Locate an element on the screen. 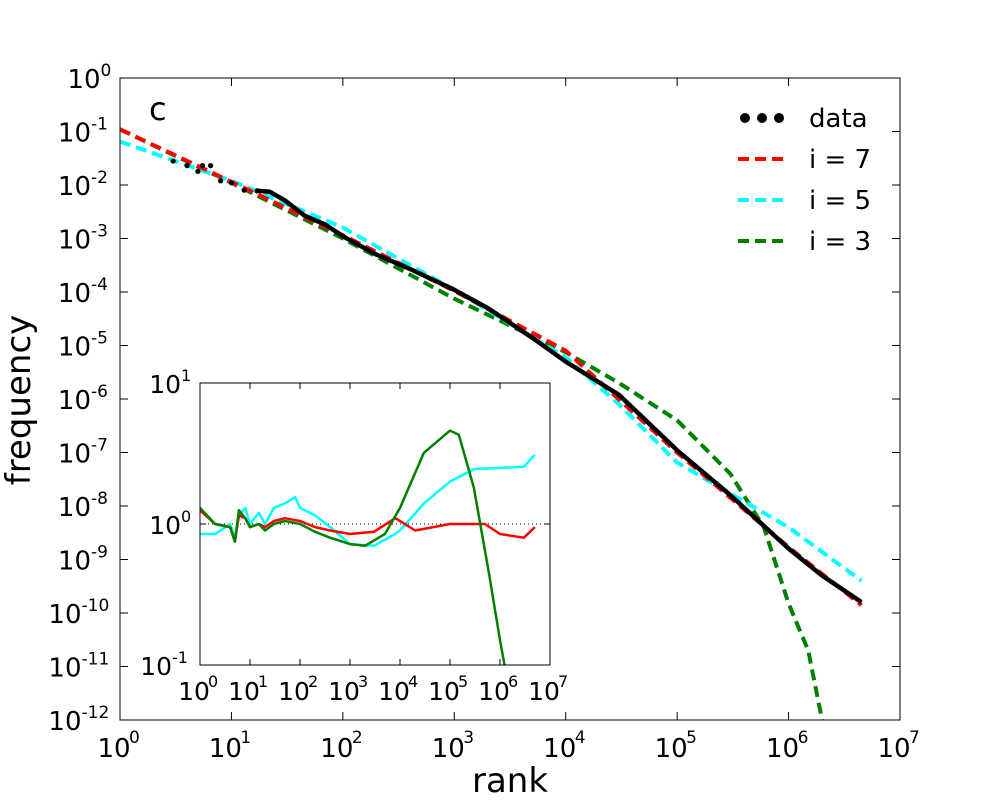 Image resolution: width=1000 pixels, height=800 pixels. legend-label: i = 7 is located at coordinates (840, 160).